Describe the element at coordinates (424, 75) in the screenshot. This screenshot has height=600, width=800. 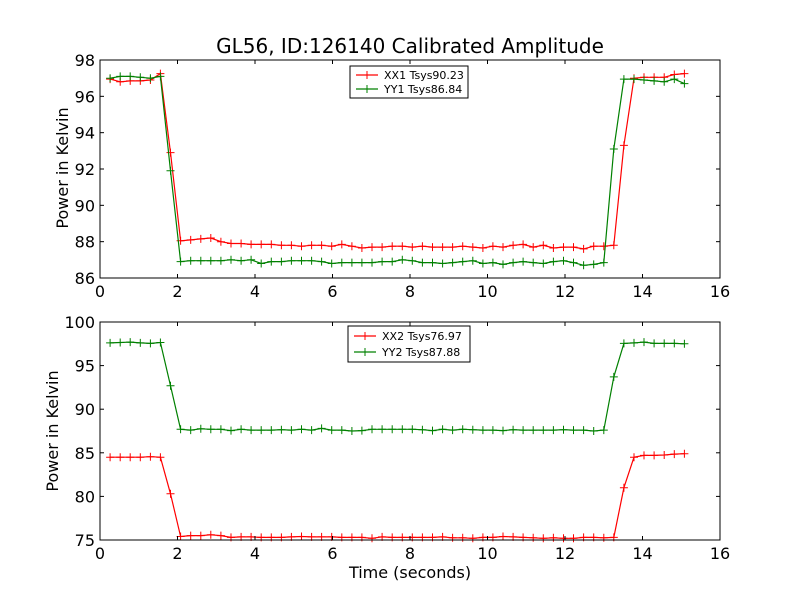
I see `top-legend-label: XX1 Tsys90.23` at that location.